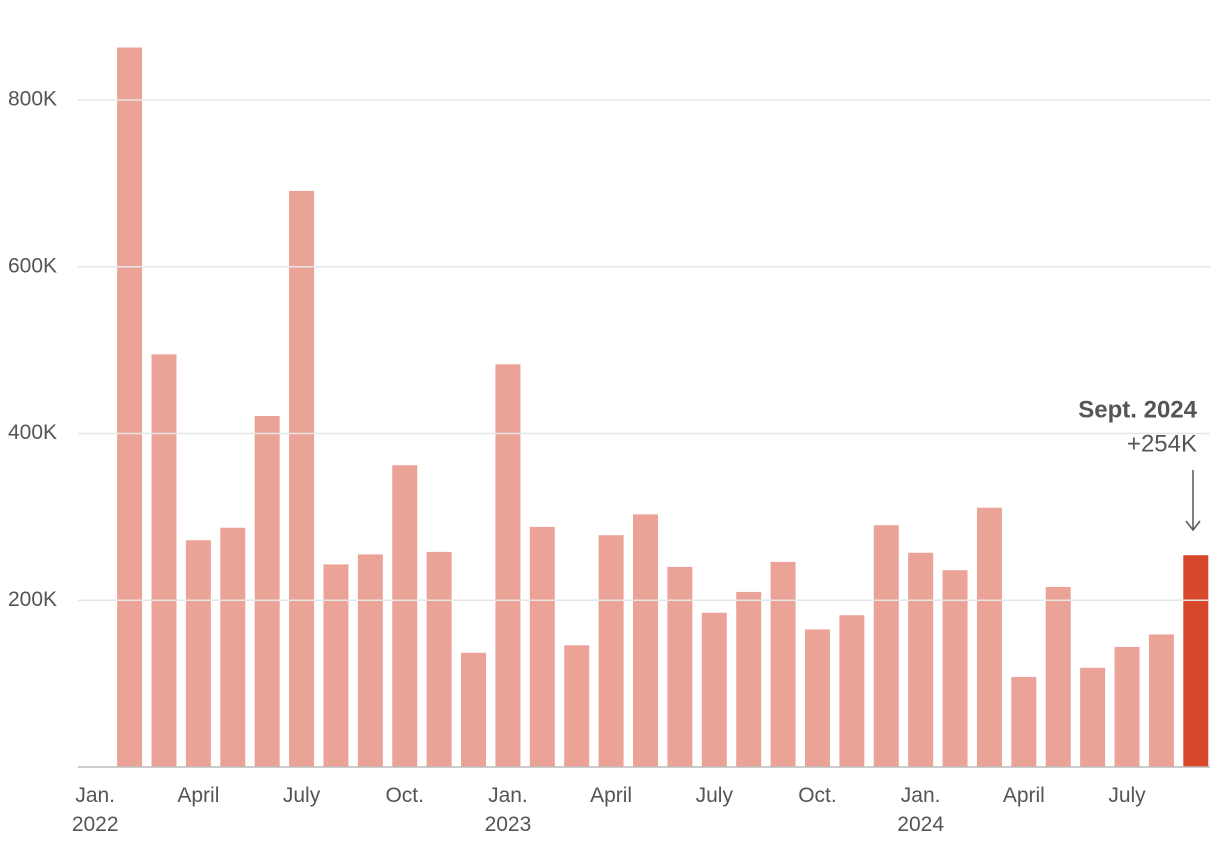 This screenshot has width=1220, height=858. I want to click on annotation-label: +254K, so click(1162, 443).